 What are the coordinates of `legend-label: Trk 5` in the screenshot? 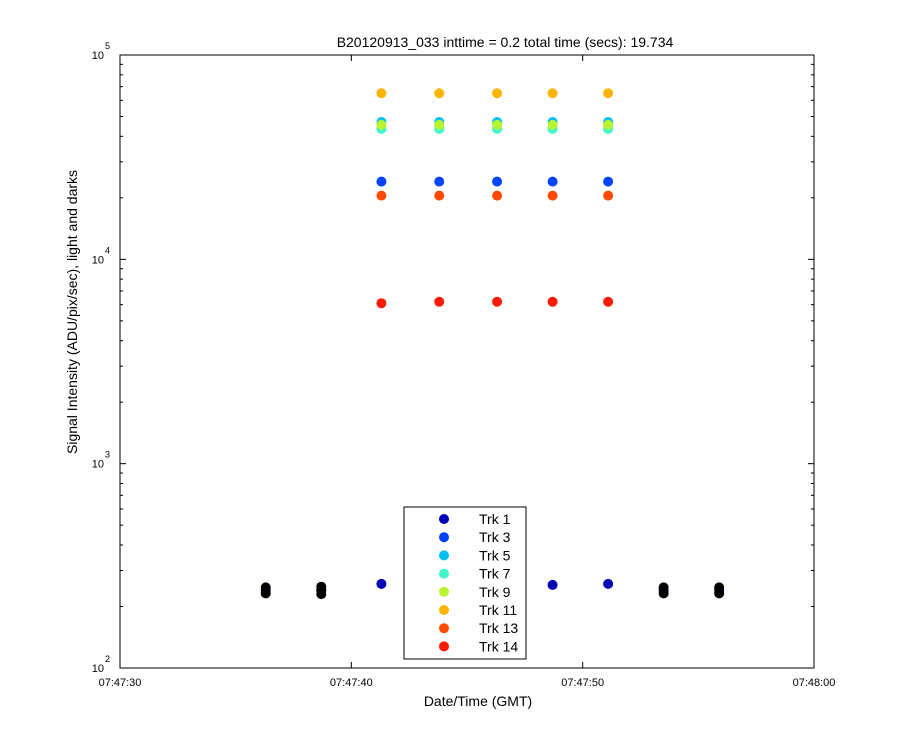 It's located at (495, 555).